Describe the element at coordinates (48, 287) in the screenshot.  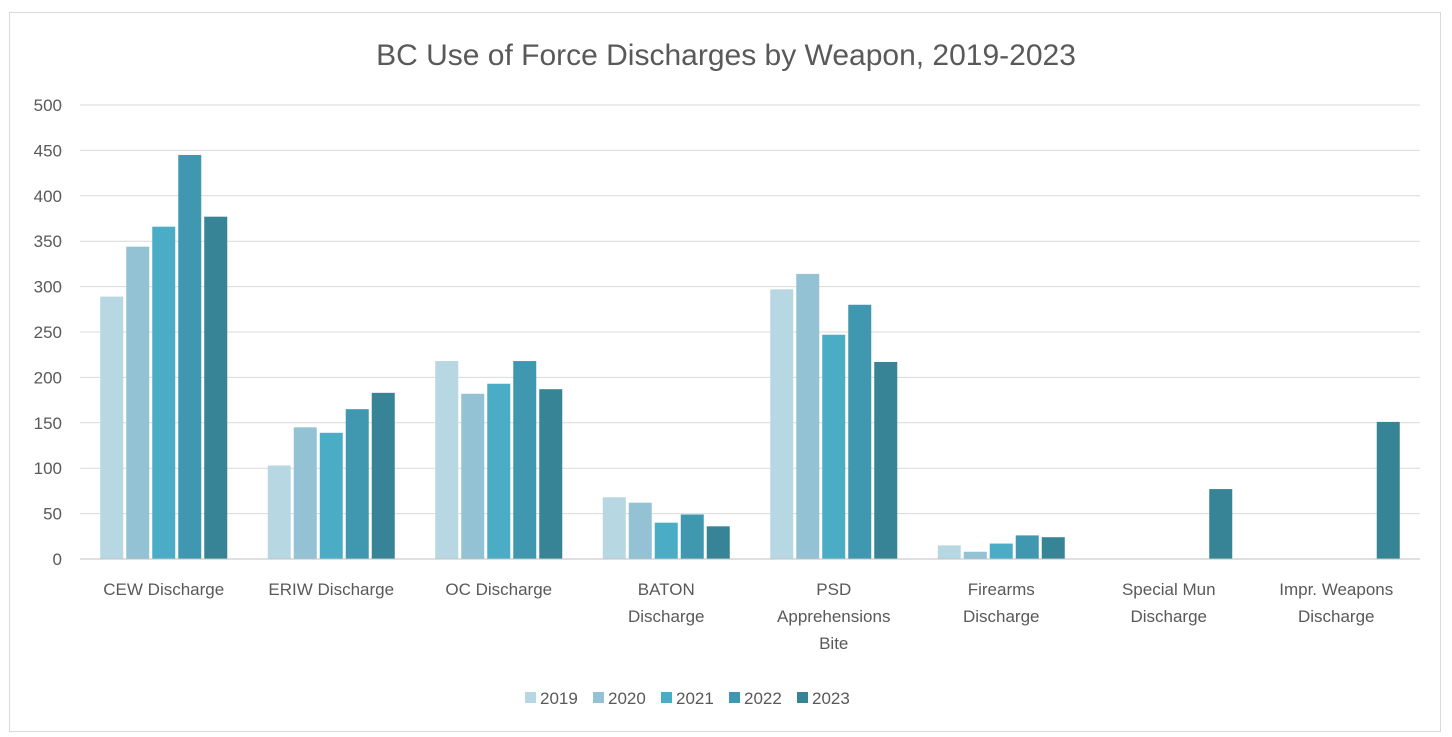
I see `y-tick-label: 300` at that location.